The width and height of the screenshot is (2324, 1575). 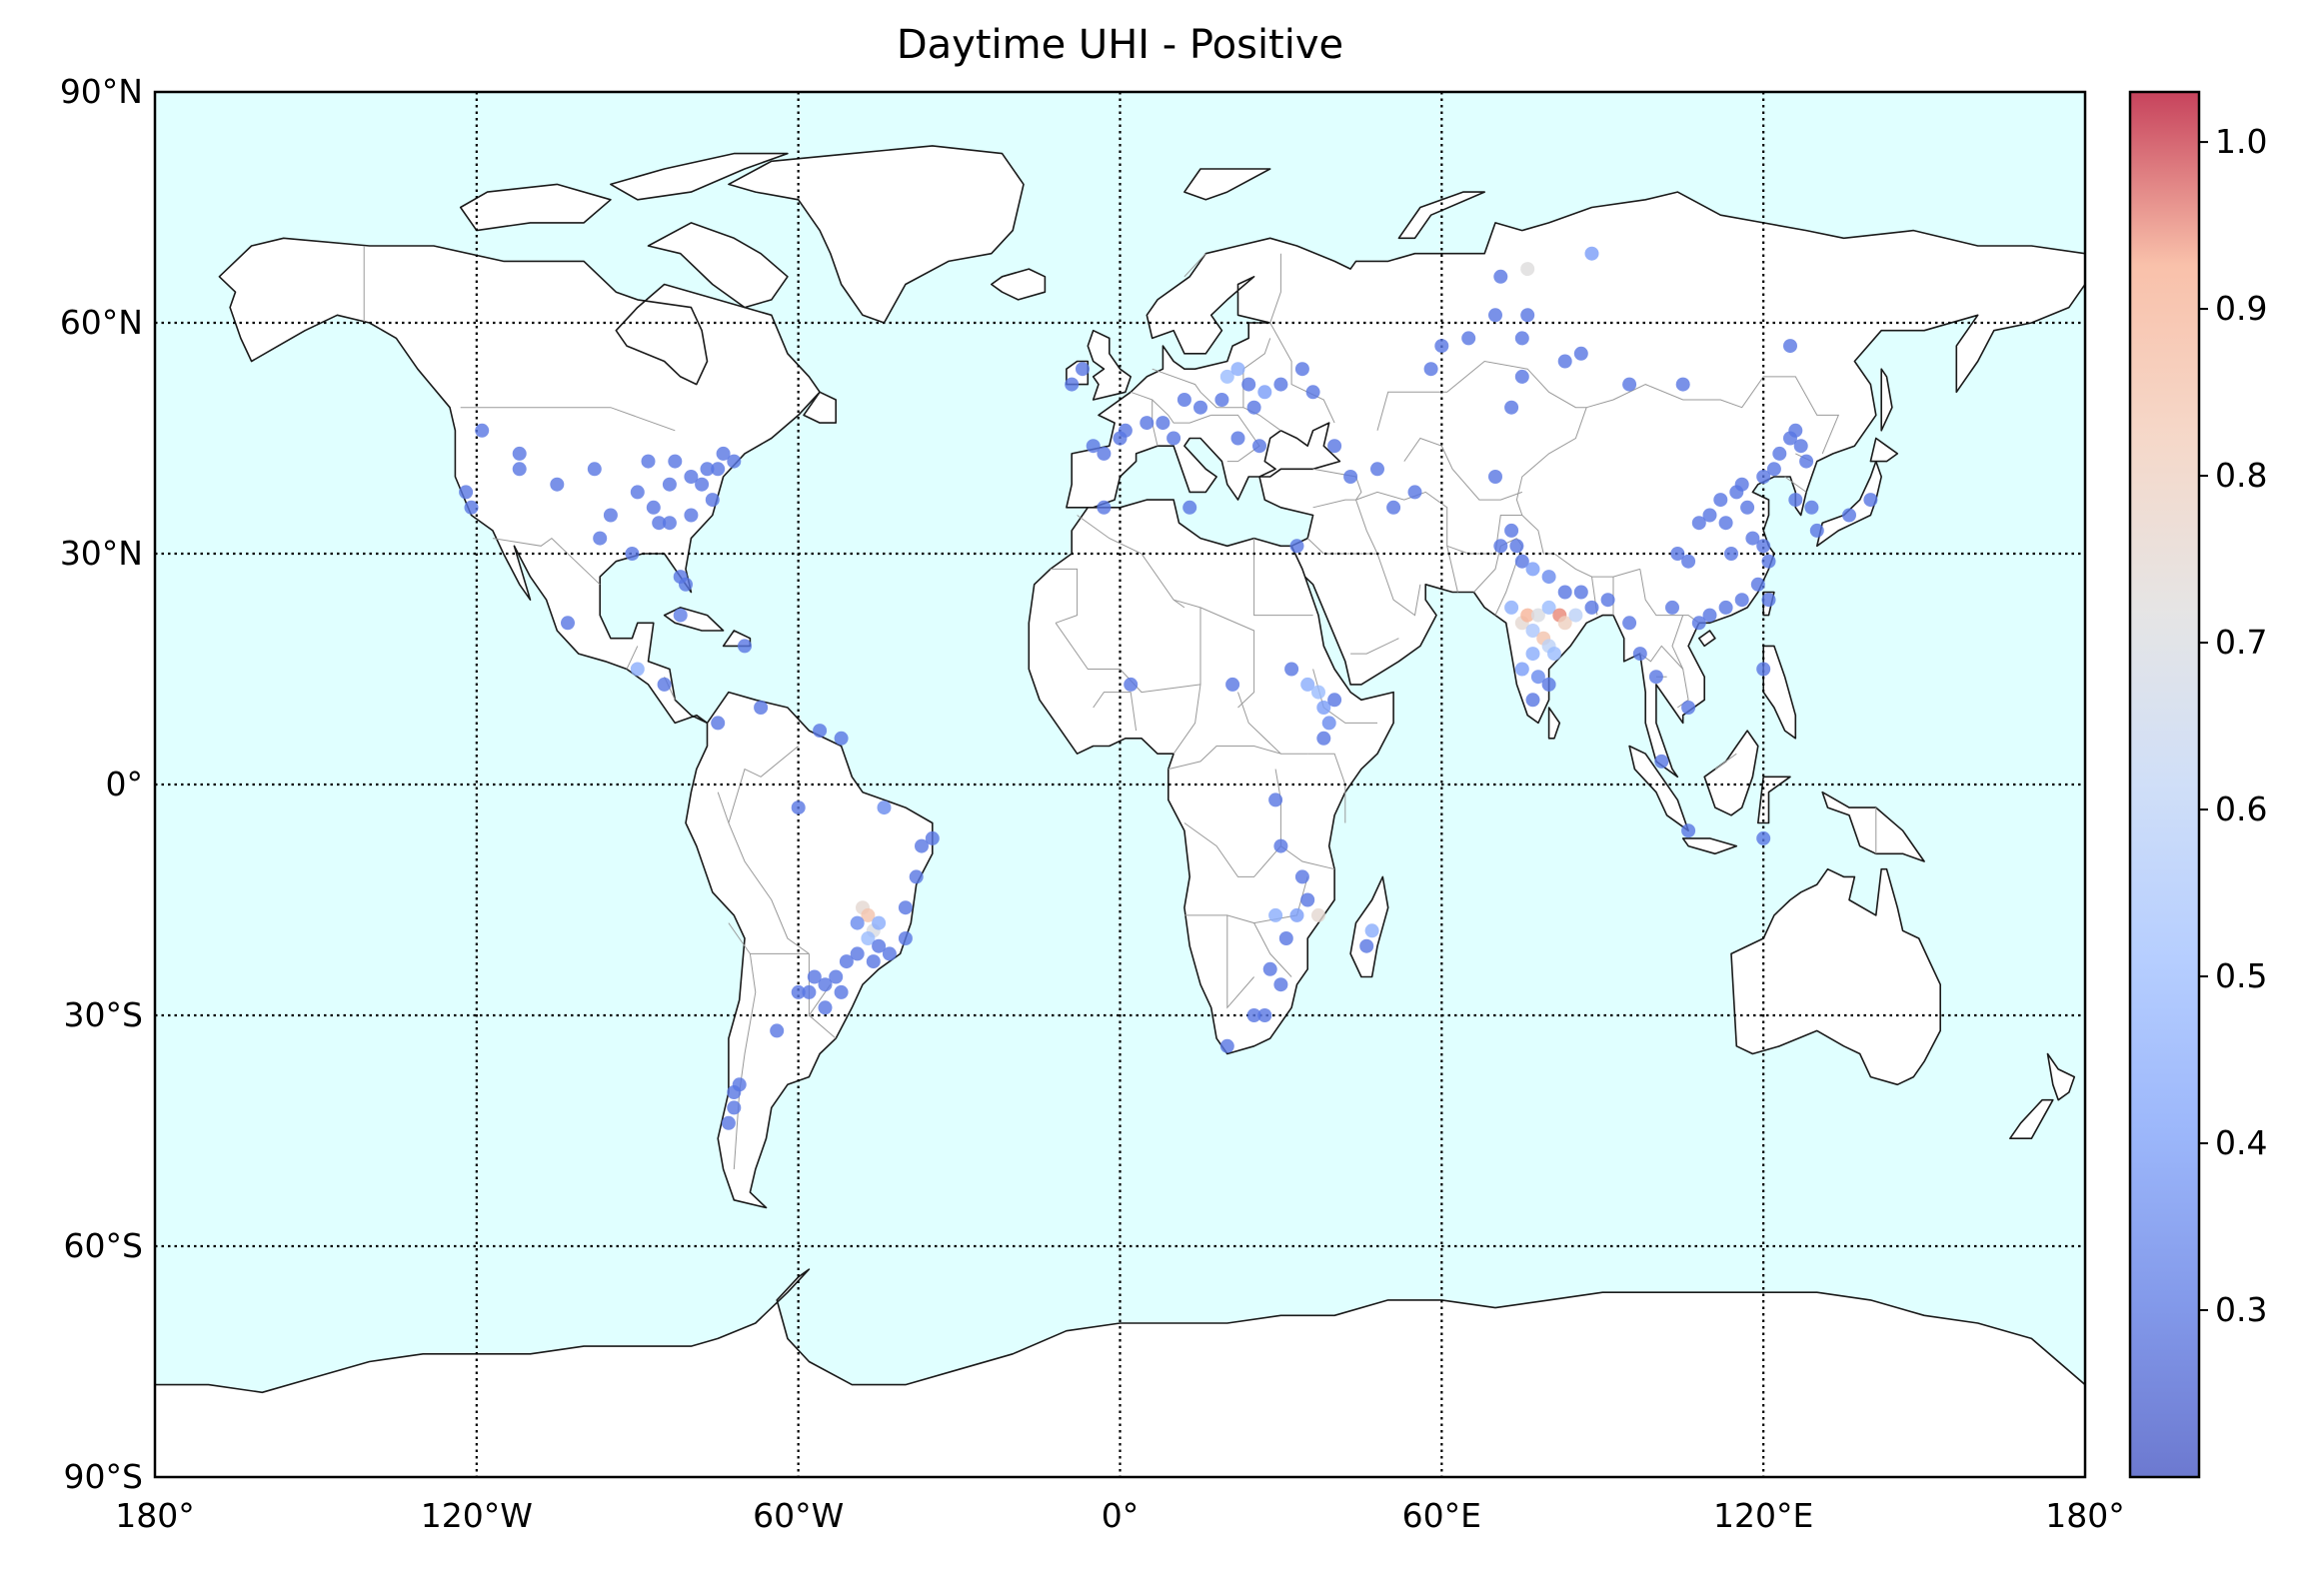 What do you see at coordinates (1554, 723) in the screenshot?
I see `landmass-sri-lanka` at bounding box center [1554, 723].